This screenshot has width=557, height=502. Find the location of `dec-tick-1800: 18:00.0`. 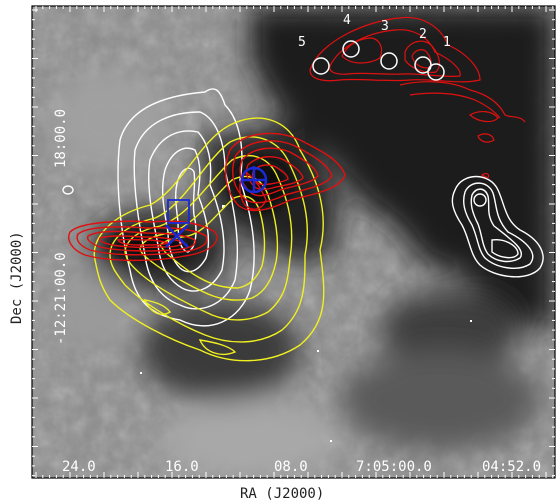

dec-tick-1800: 18:00.0 is located at coordinates (61, 138).